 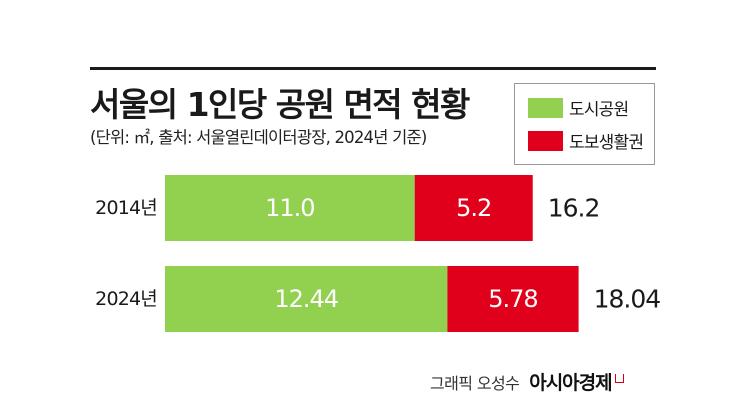 I want to click on footer: 그래픽 오성수 아시아경제, so click(x=527, y=381).